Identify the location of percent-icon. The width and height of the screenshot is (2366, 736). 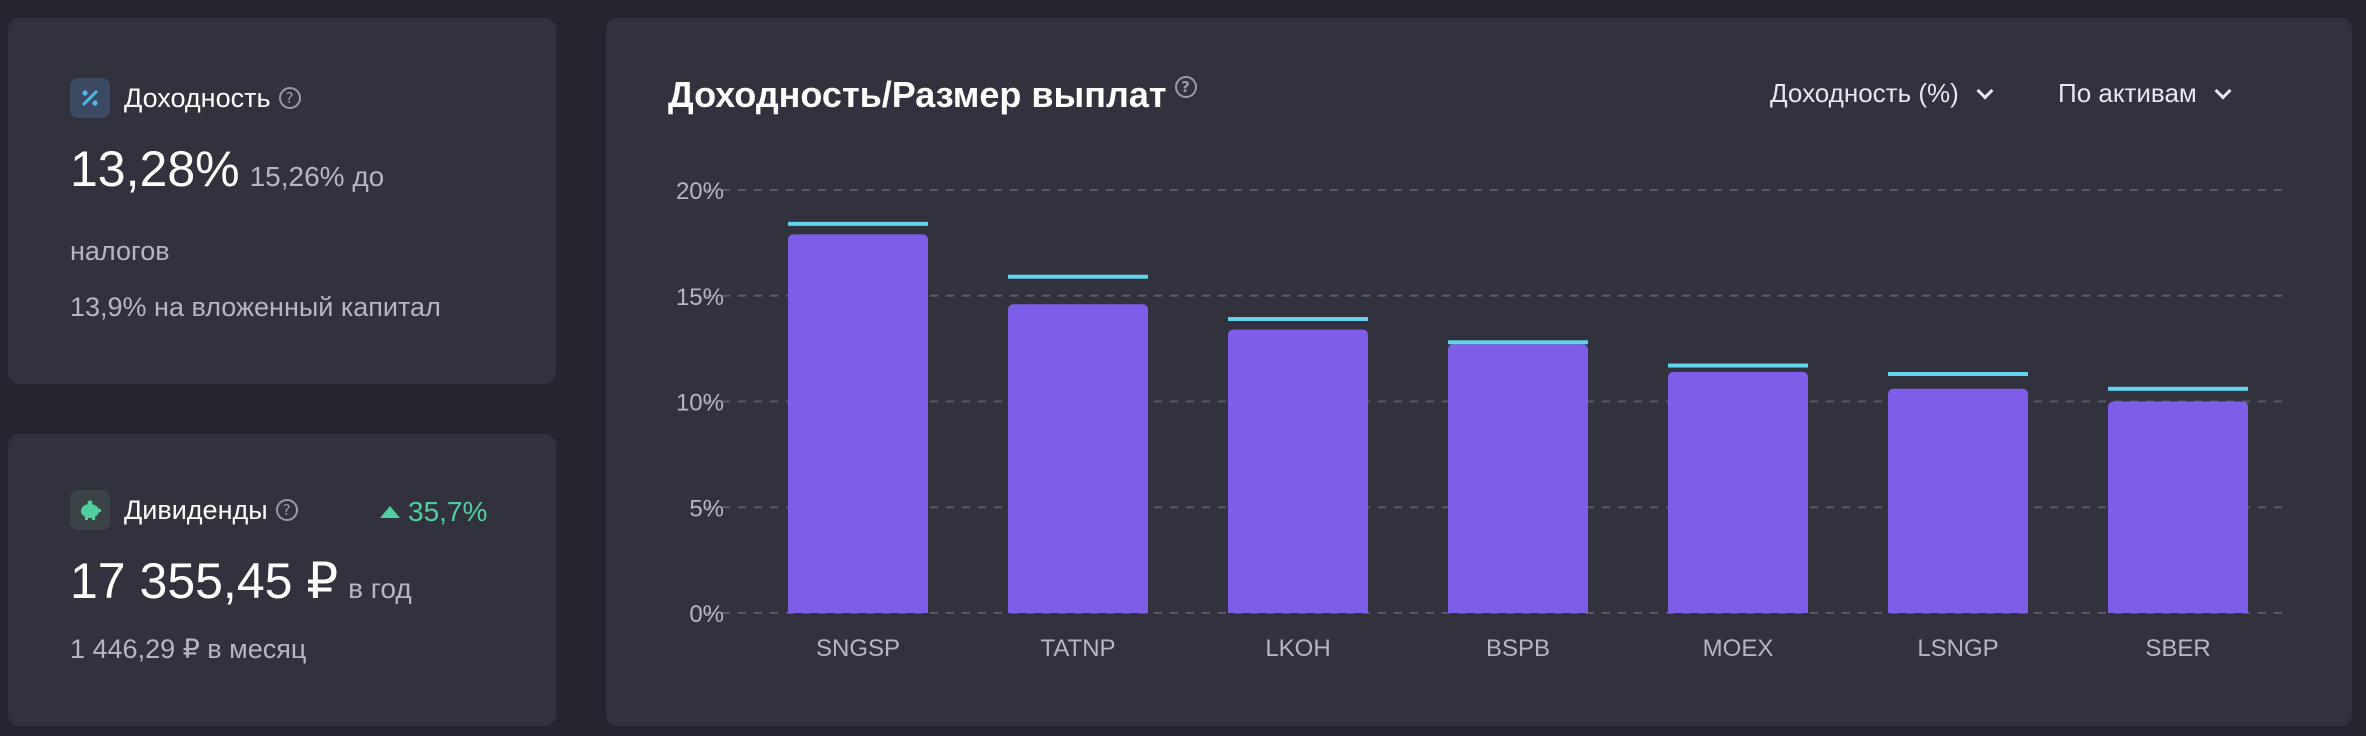
(90, 98).